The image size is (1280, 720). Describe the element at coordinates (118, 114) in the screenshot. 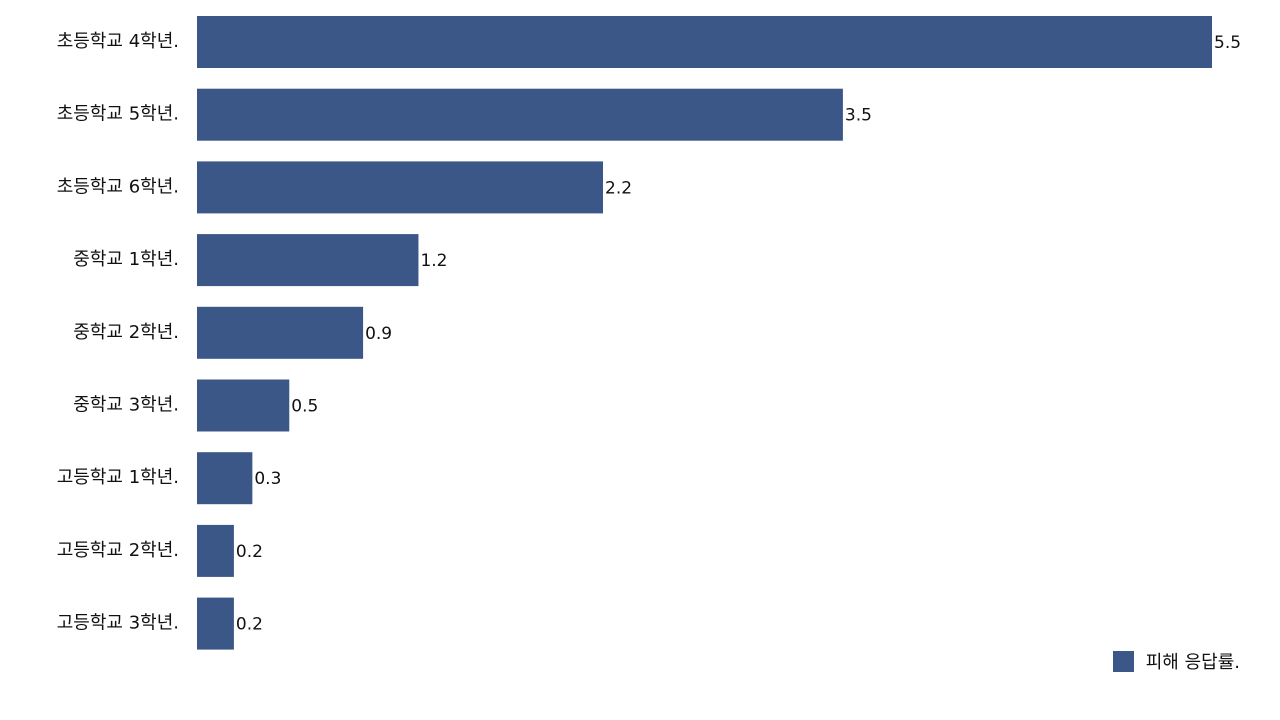

I see `category-label: 초등학교 5학년.` at that location.